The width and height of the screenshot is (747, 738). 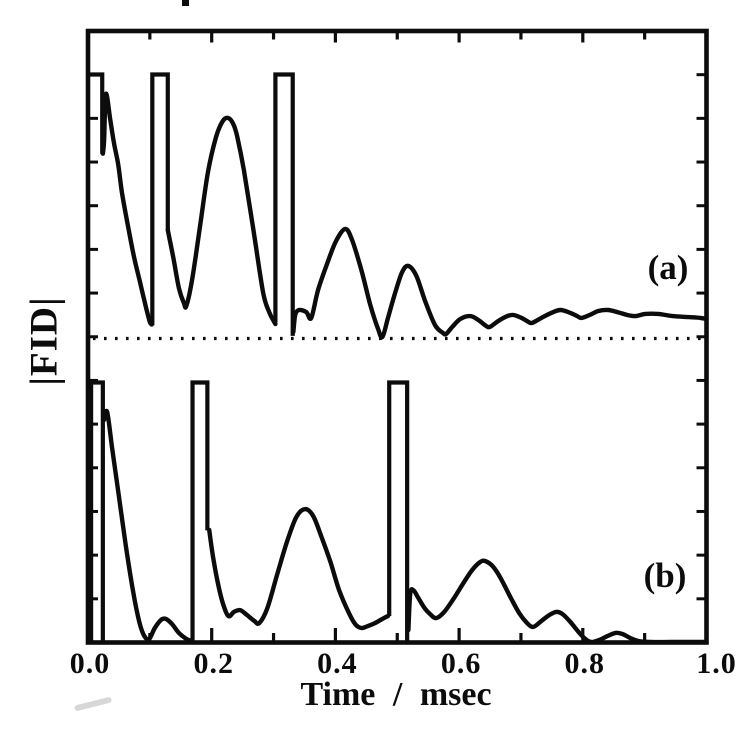 What do you see at coordinates (44, 341) in the screenshot?
I see `y-axis-label: |FID|` at bounding box center [44, 341].